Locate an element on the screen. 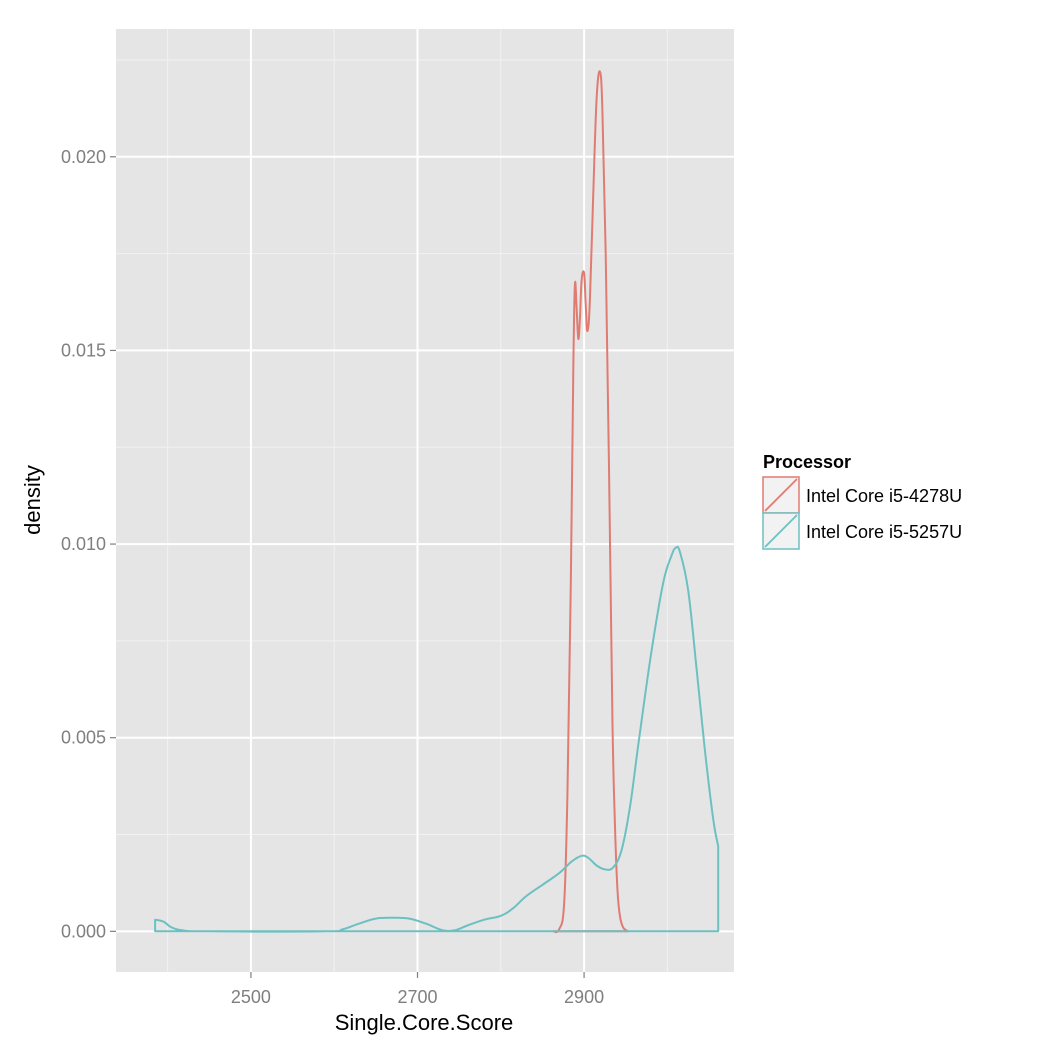  legend-key-slash-i5-5257u is located at coordinates (781, 531).